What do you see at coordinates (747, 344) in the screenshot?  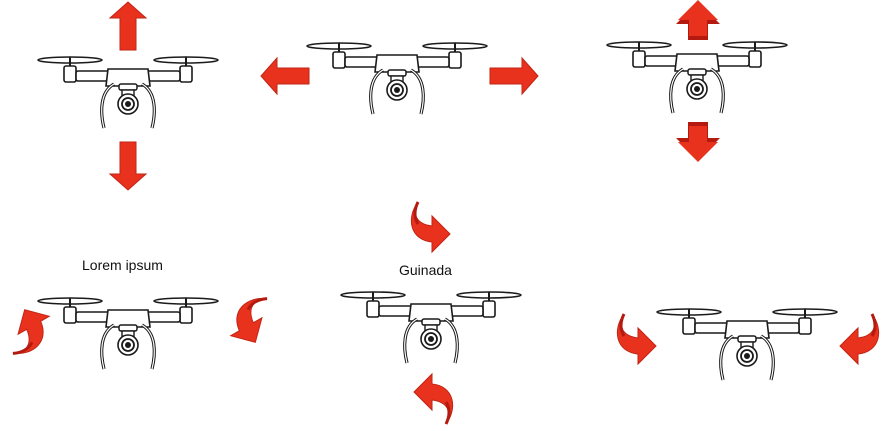 I see `drone-rotation-icon` at bounding box center [747, 344].